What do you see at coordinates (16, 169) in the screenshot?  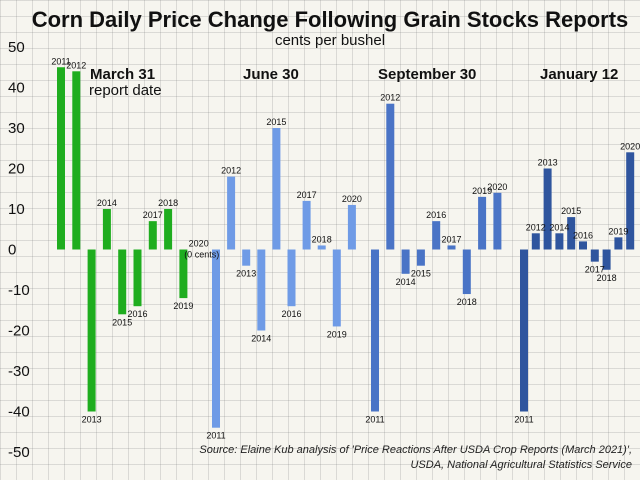 I see `y-tick-label: 20` at bounding box center [16, 169].